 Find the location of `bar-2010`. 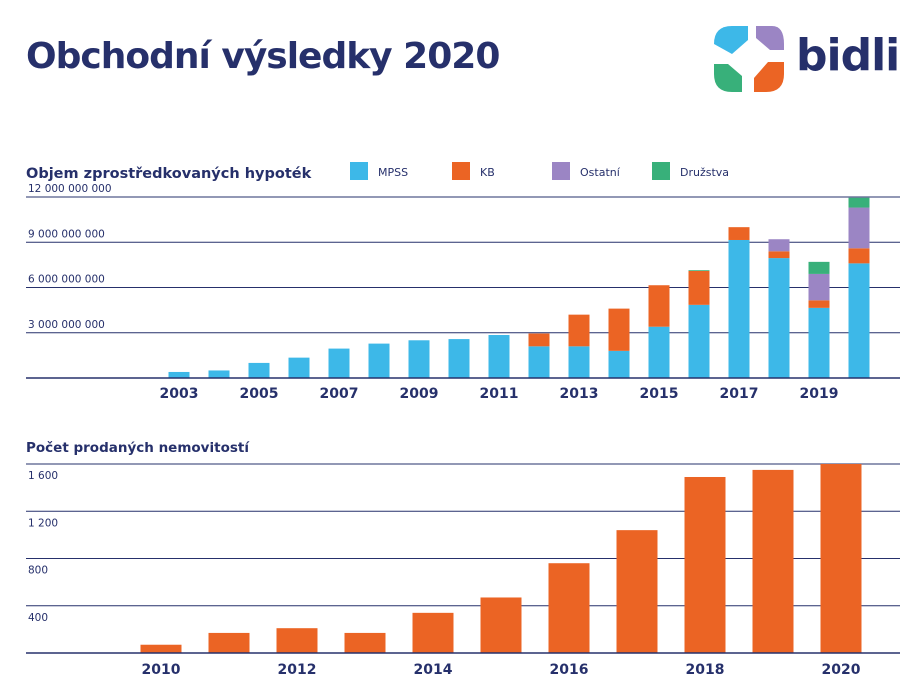

bar-2010 is located at coordinates (161, 648).